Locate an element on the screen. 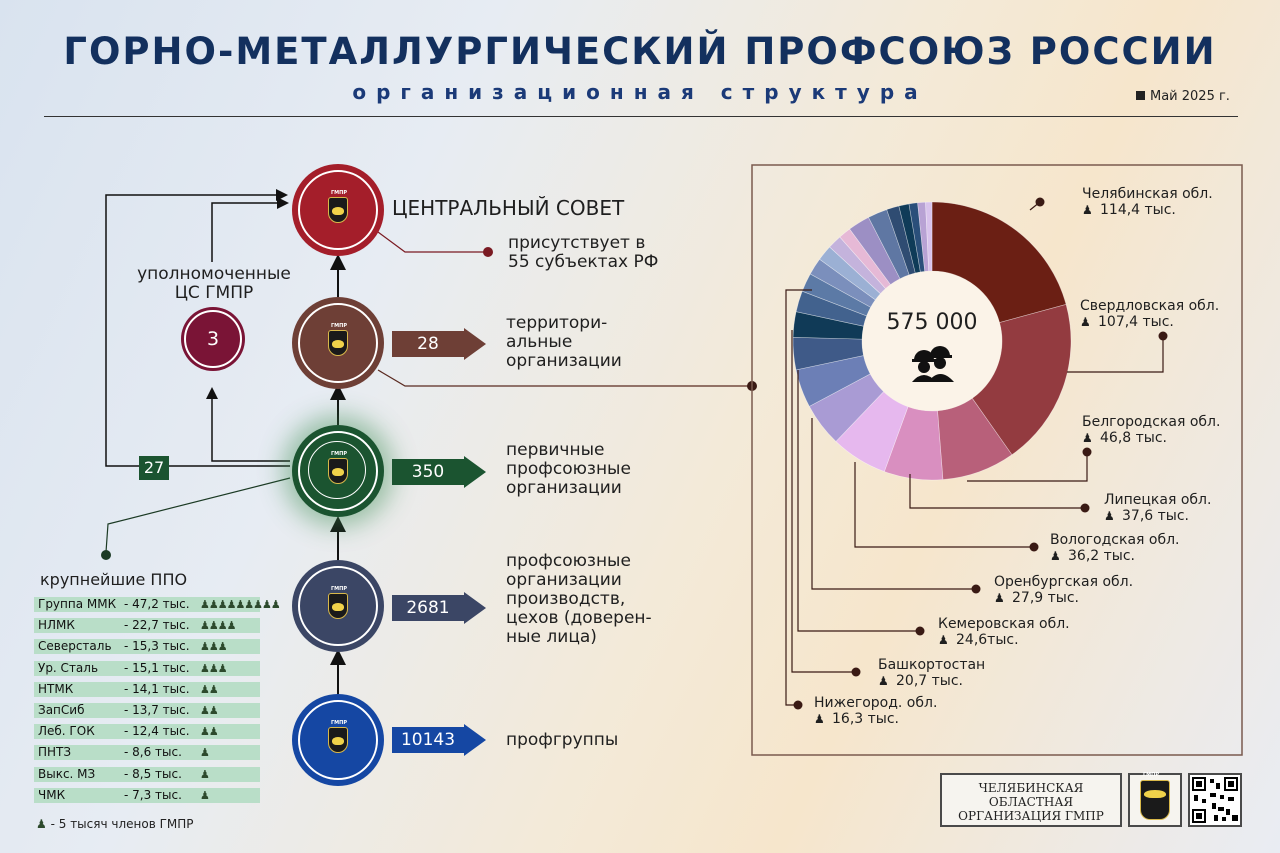  central-note-dot is located at coordinates (488, 252).